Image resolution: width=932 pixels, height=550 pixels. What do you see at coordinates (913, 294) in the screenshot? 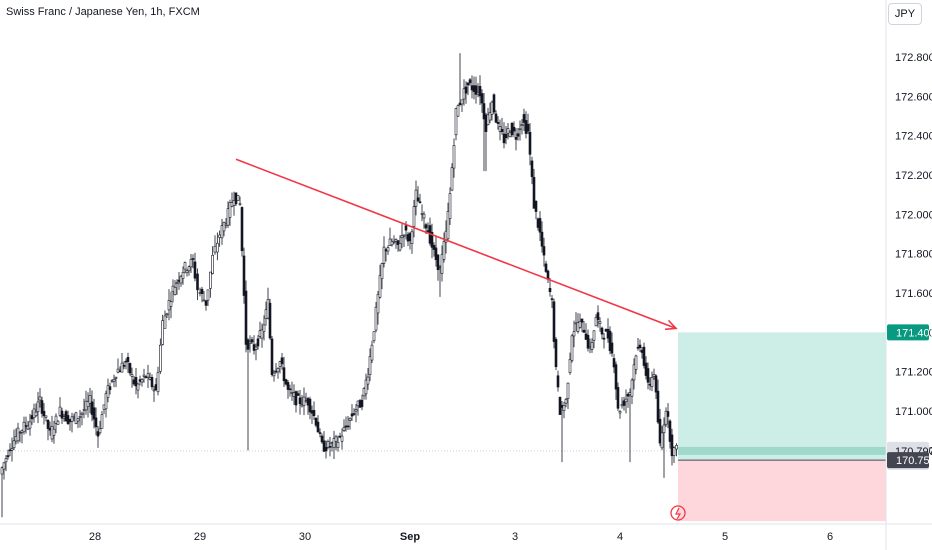
I see `price-tick-label: 171.600` at bounding box center [913, 294].